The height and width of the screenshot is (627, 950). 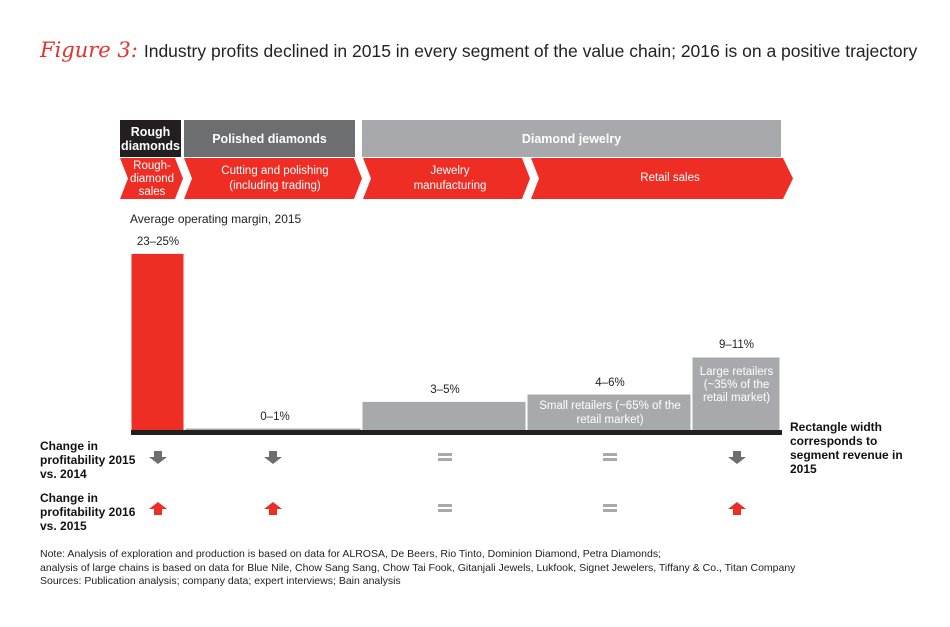 What do you see at coordinates (158, 242) in the screenshot?
I see `data-label: 23–25%` at bounding box center [158, 242].